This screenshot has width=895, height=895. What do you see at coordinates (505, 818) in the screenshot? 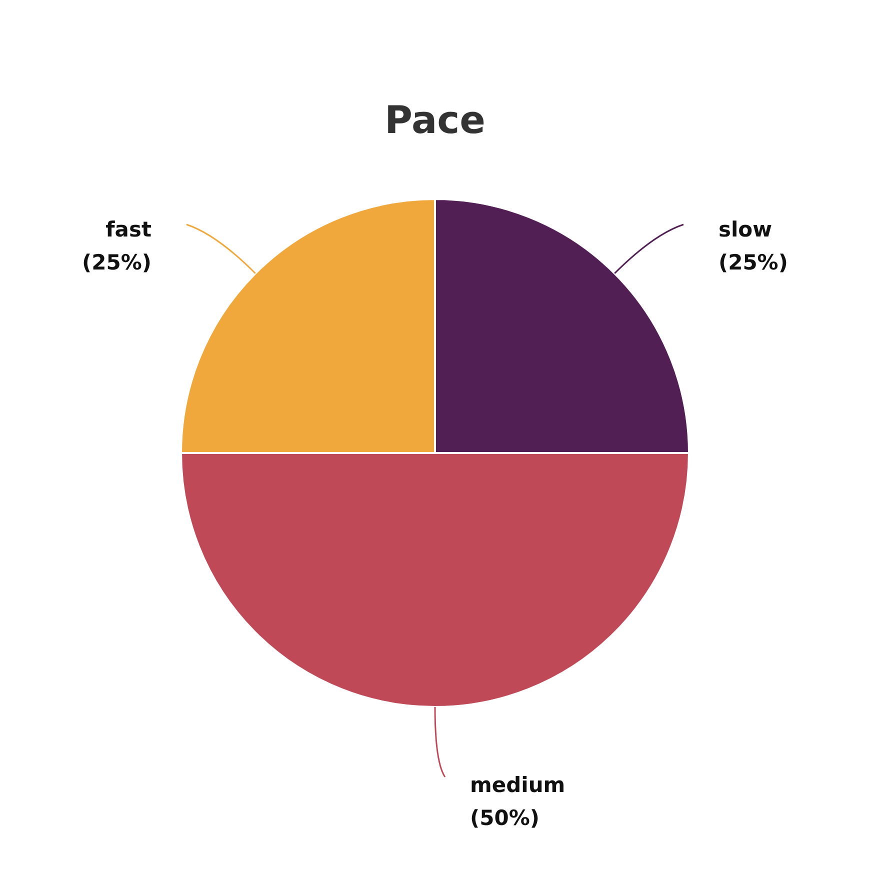
I see `data-label: (50%)` at bounding box center [505, 818].